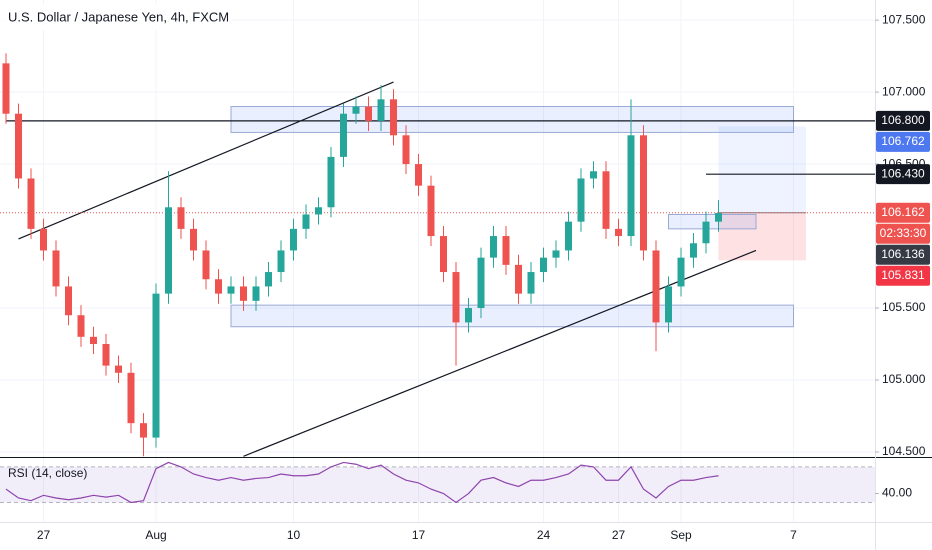 The height and width of the screenshot is (550, 932). I want to click on title-bg, so click(116, 17).